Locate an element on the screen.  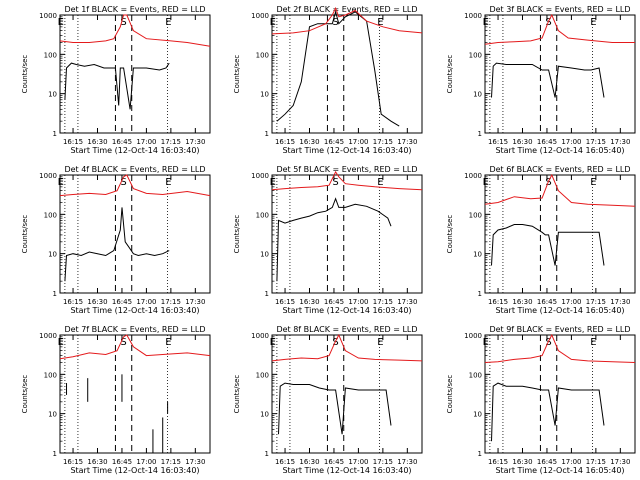
panel-title: Det 7f BLACK = Events, RED = LLD is located at coordinates (134, 329).